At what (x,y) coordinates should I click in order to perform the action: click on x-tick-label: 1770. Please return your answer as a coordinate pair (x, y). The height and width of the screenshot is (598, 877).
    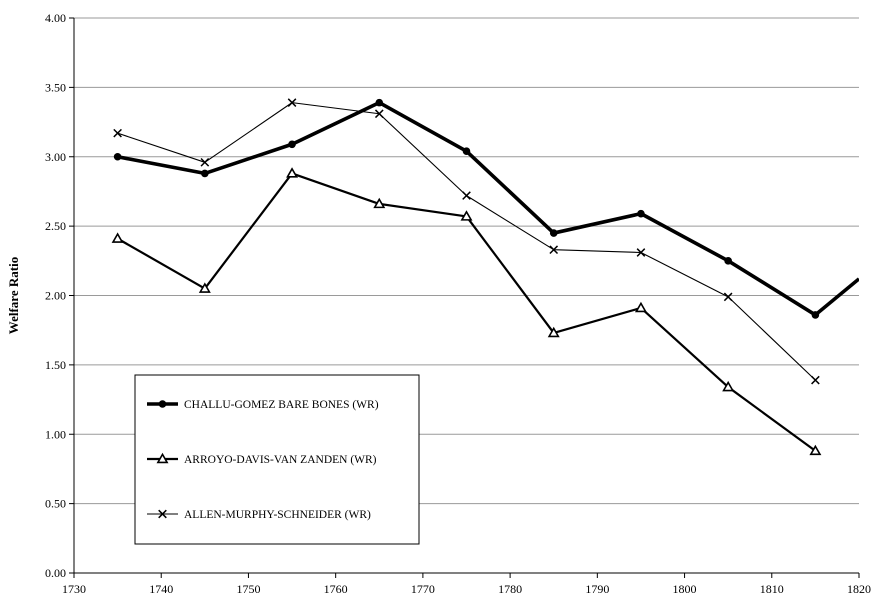
    Looking at the image, I should click on (423, 589).